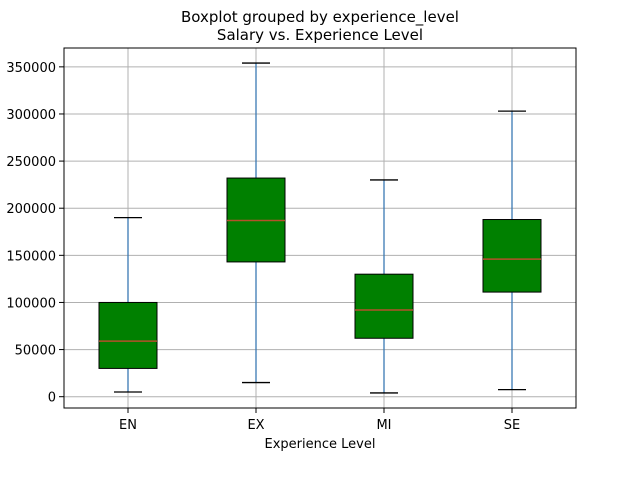 The width and height of the screenshot is (640, 480). What do you see at coordinates (31, 303) in the screenshot?
I see `y-tick-label: 100000` at bounding box center [31, 303].